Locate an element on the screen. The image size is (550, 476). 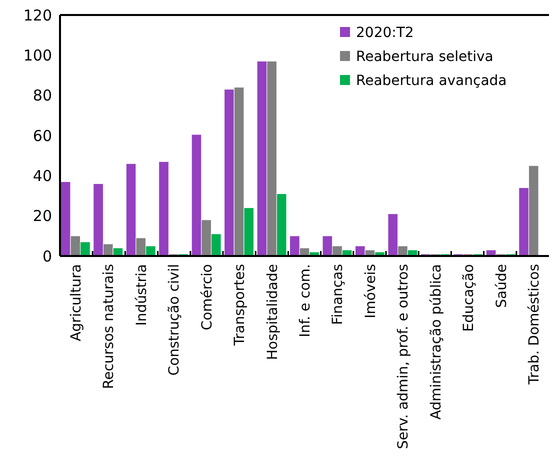
legend-label: Reabertura avançada is located at coordinates (431, 80).